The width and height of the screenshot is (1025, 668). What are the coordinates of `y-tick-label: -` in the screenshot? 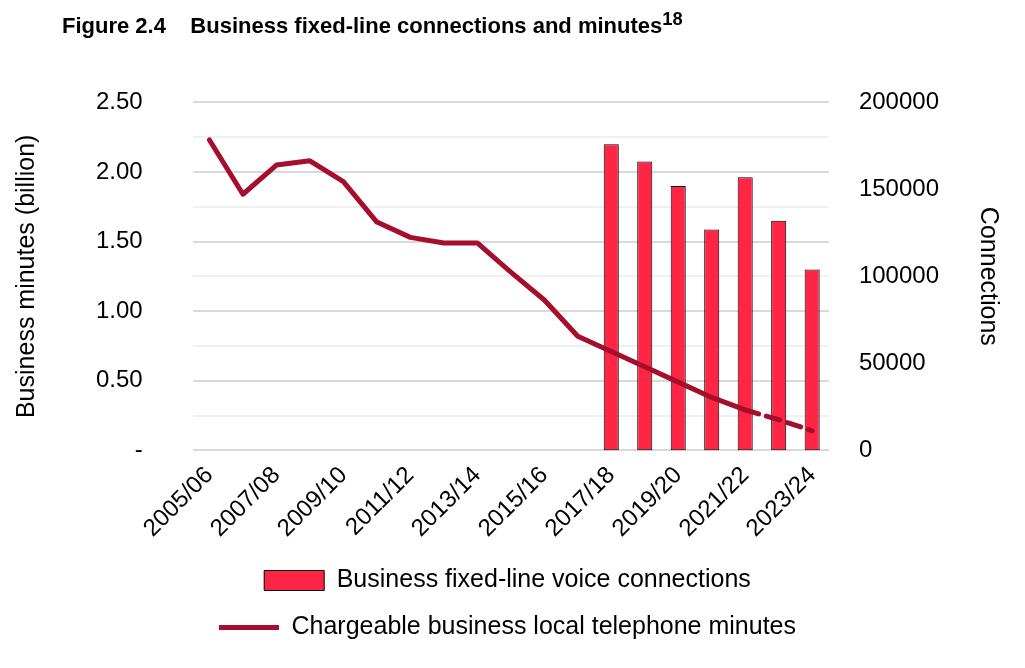 It's located at (138, 448).